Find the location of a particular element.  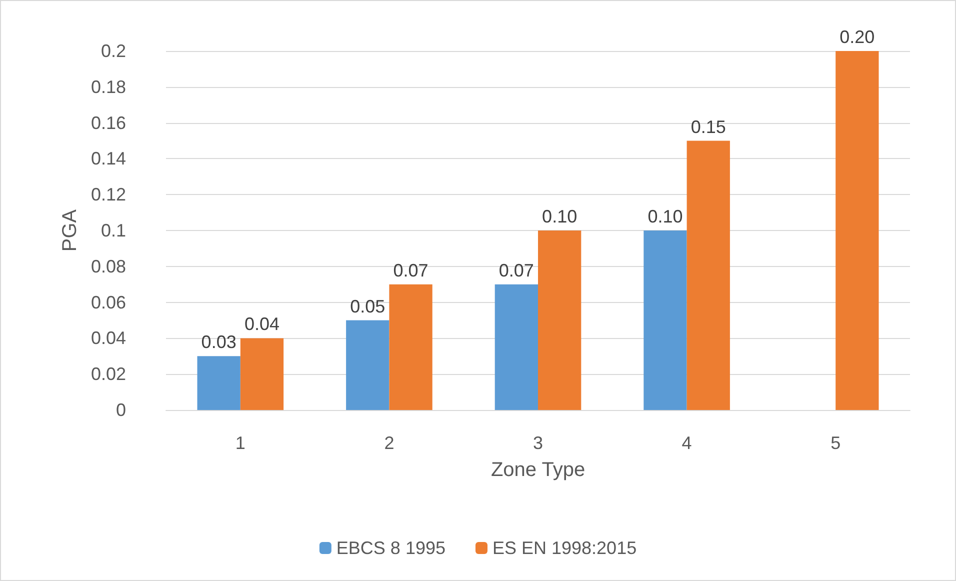

legend-label: ES EN 1998:2015 is located at coordinates (564, 548).